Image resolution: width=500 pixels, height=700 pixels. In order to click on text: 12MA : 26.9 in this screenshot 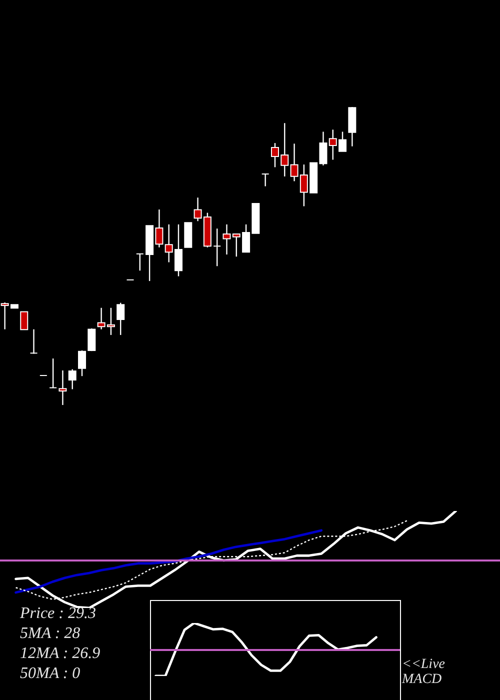, I will do `click(60, 654)`.